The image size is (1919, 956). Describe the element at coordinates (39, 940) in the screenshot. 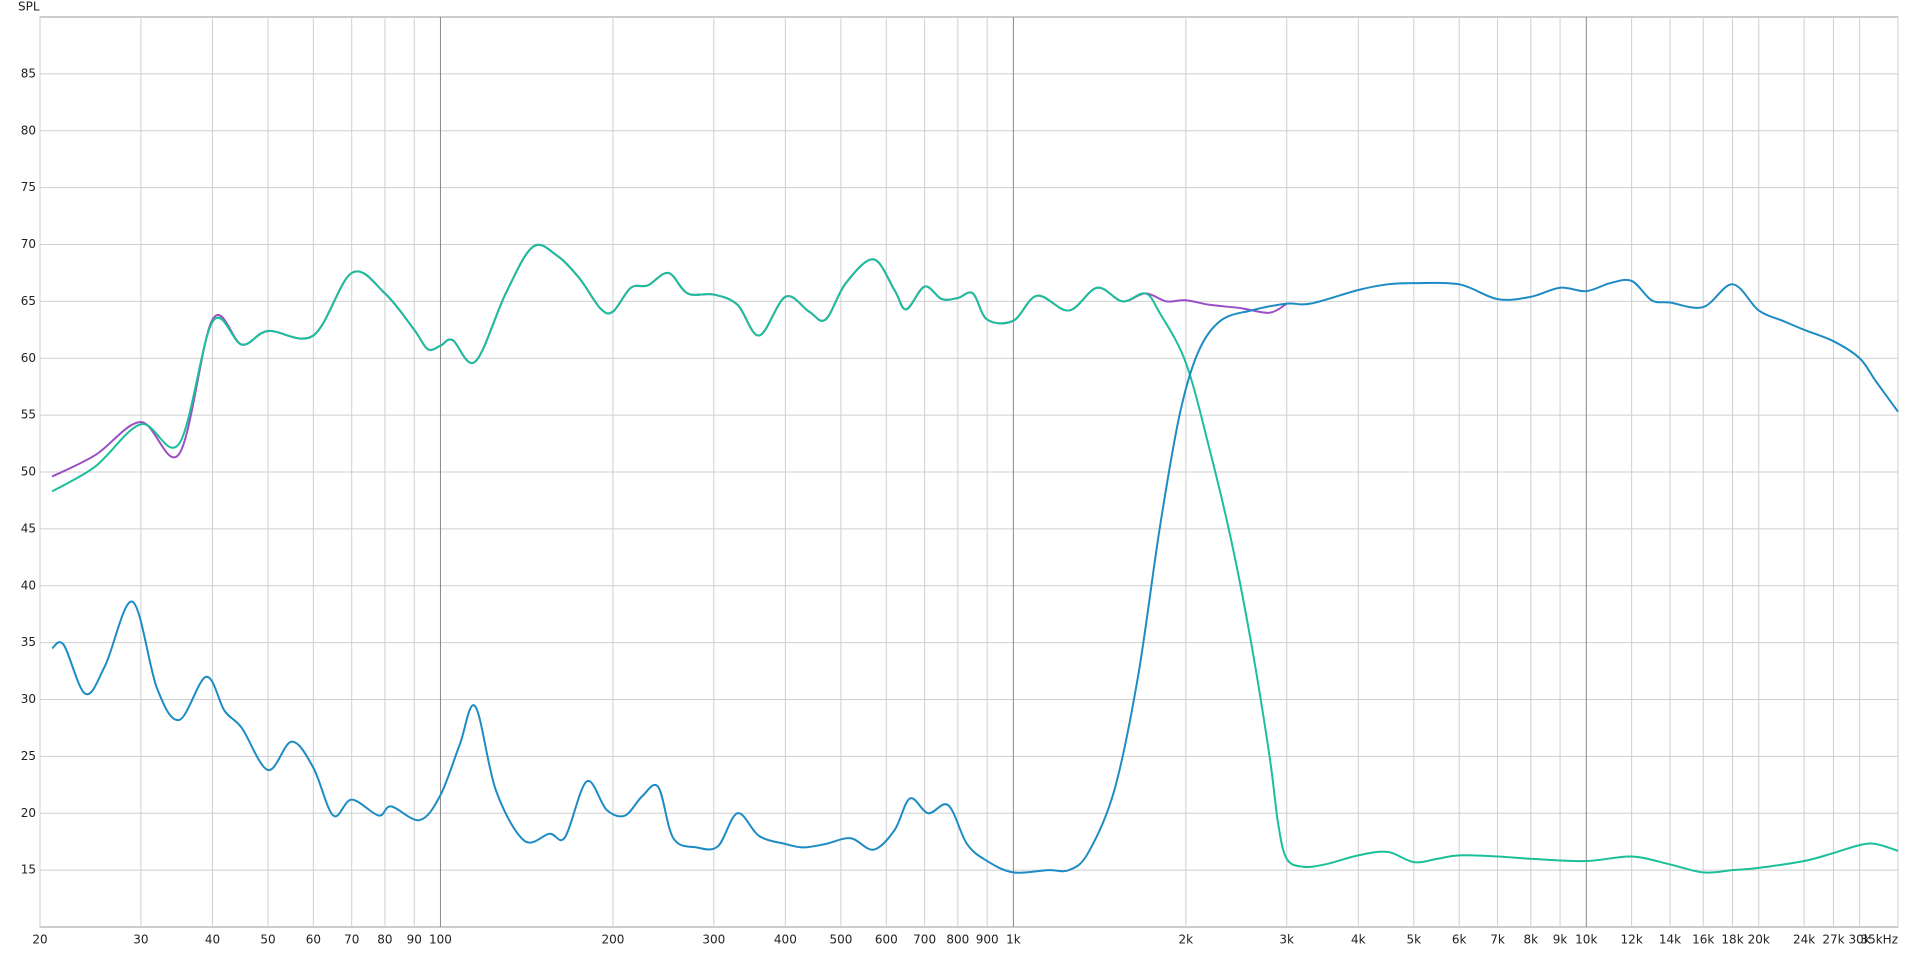

I see `x-tick-label: 20` at that location.